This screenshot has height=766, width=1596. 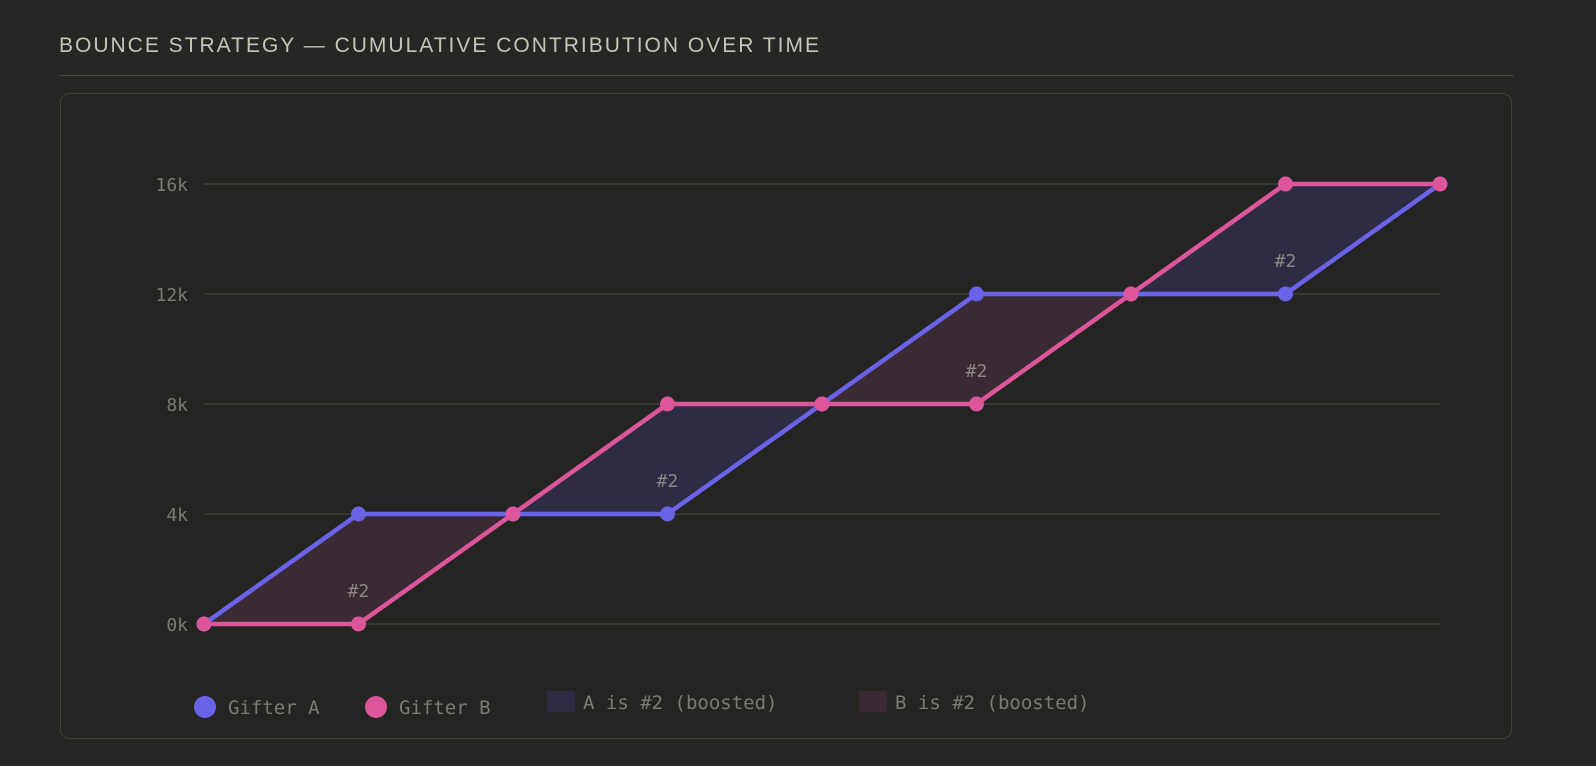 What do you see at coordinates (786, 75) in the screenshot?
I see `title-divider` at bounding box center [786, 75].